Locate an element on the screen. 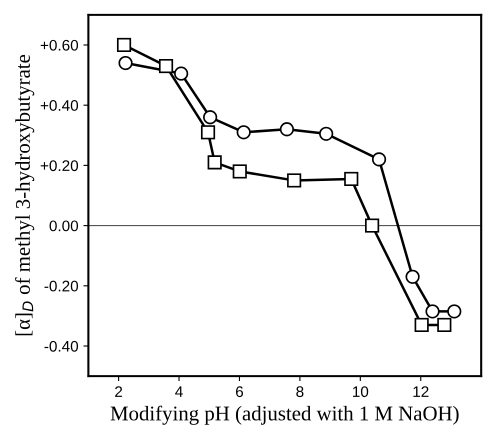 The image size is (491, 425). x-tick-label: 10 is located at coordinates (360, 392).